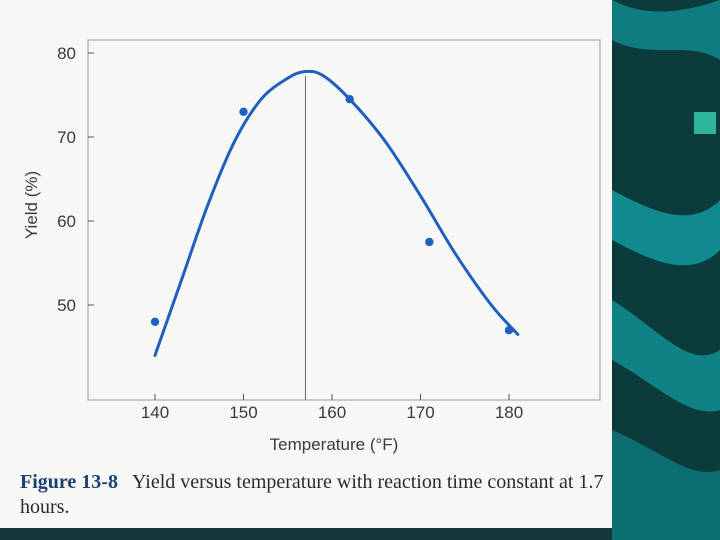  I want to click on x-tick-label: 180, so click(509, 412).